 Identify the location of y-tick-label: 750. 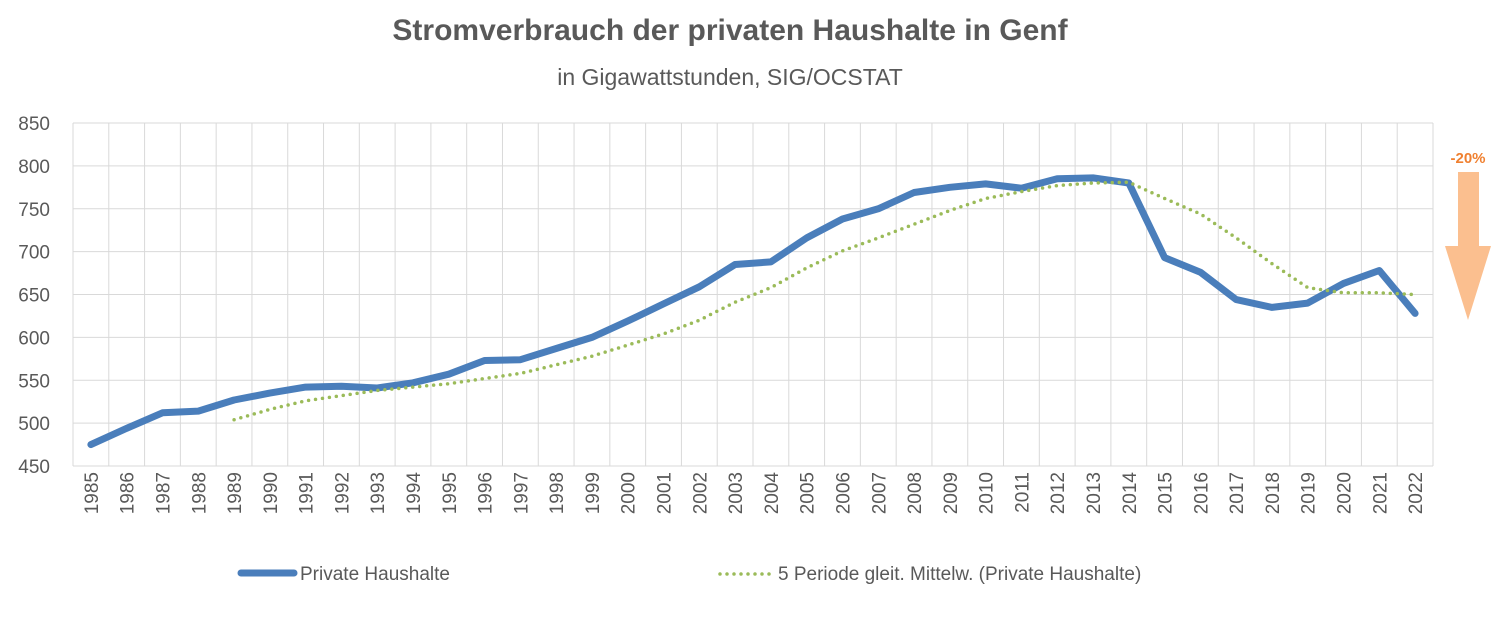
(34, 210).